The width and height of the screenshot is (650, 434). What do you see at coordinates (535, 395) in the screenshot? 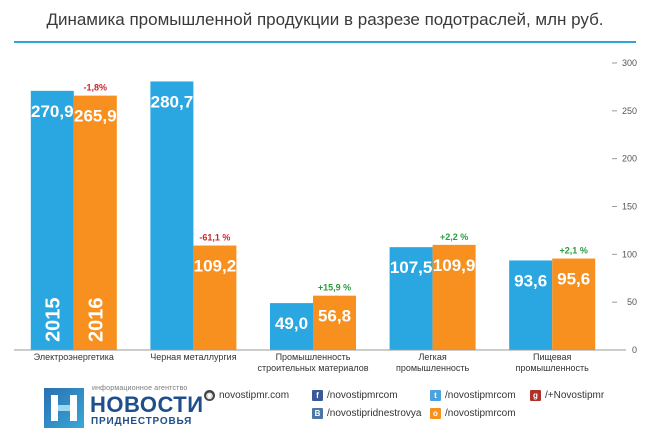
I see `gplus-icon: g` at bounding box center [535, 395].